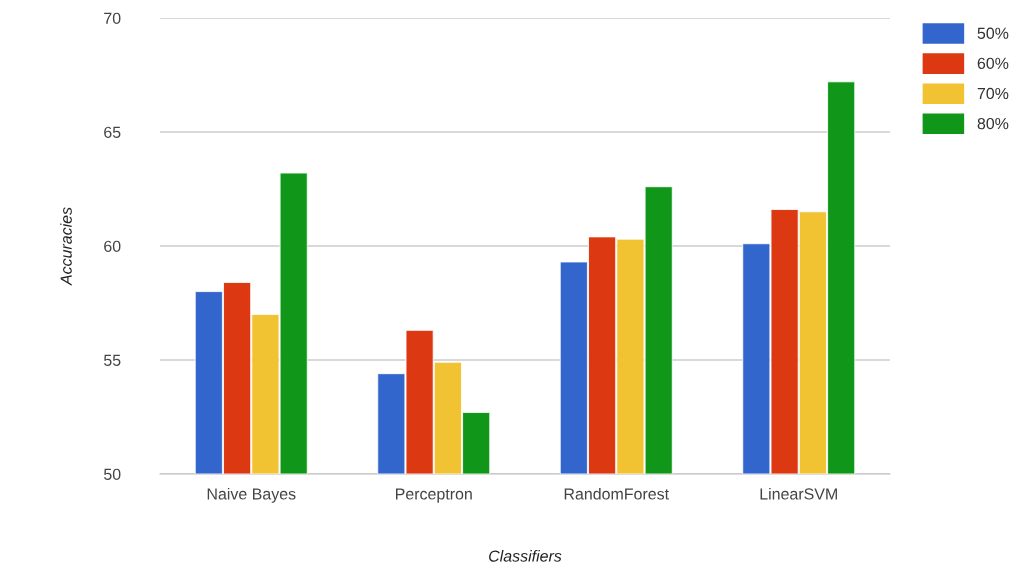 This screenshot has height=576, width=1021. I want to click on legend-label: 60%, so click(993, 63).